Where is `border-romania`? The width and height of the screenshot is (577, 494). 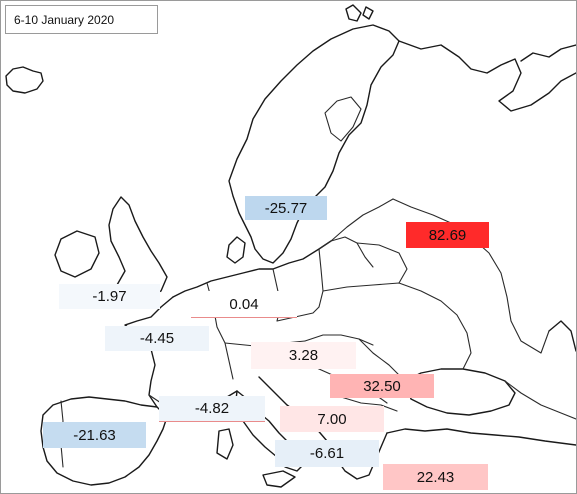
border-romania is located at coordinates (382, 360).